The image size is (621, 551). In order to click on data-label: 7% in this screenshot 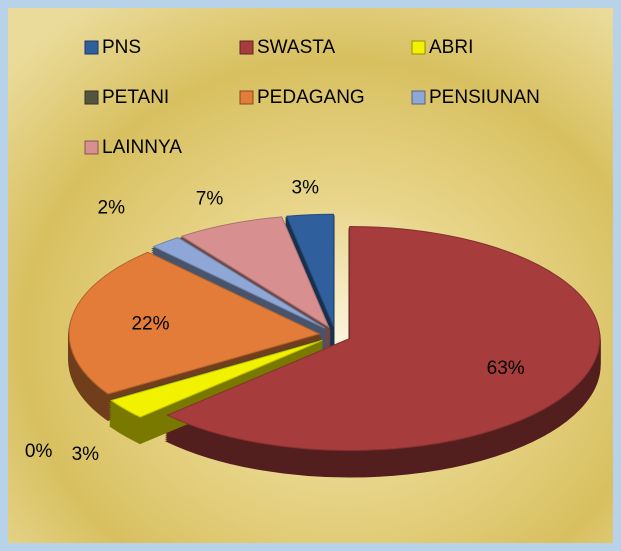, I will do `click(210, 199)`.